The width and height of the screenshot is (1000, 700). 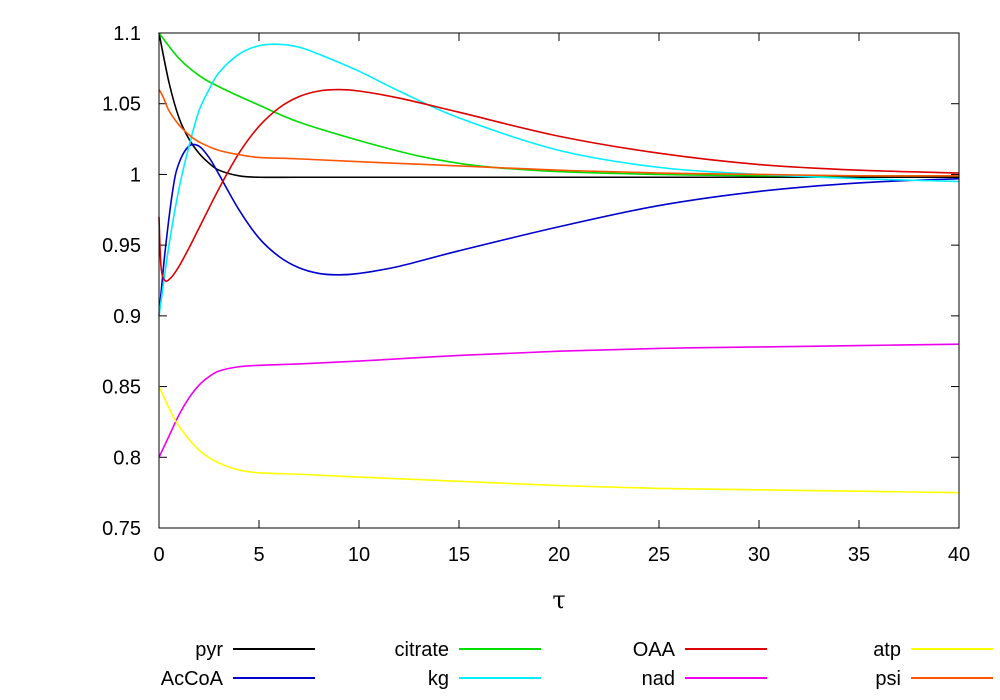 I want to click on legend-label-pyr: pyr, so click(x=209, y=650).